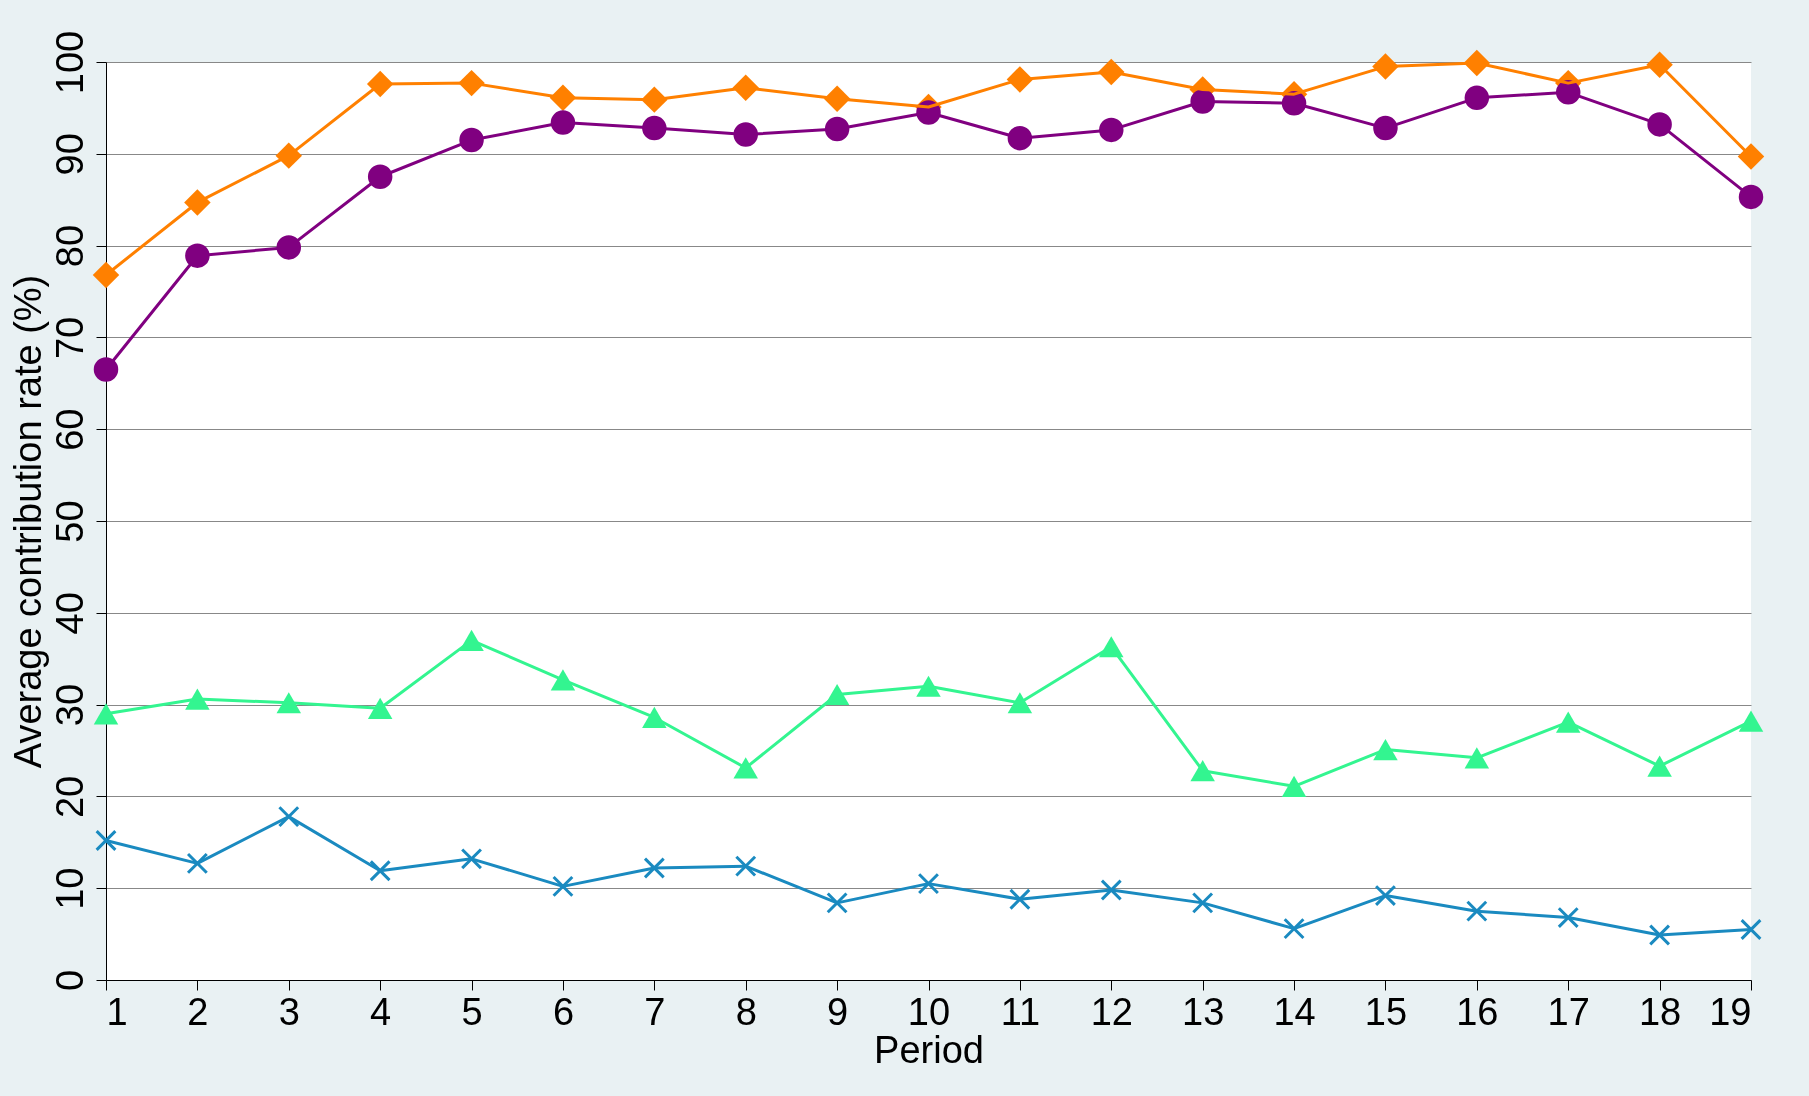 The height and width of the screenshot is (1096, 1809). Describe the element at coordinates (69, 62) in the screenshot. I see `y-tick-label: 100` at that location.